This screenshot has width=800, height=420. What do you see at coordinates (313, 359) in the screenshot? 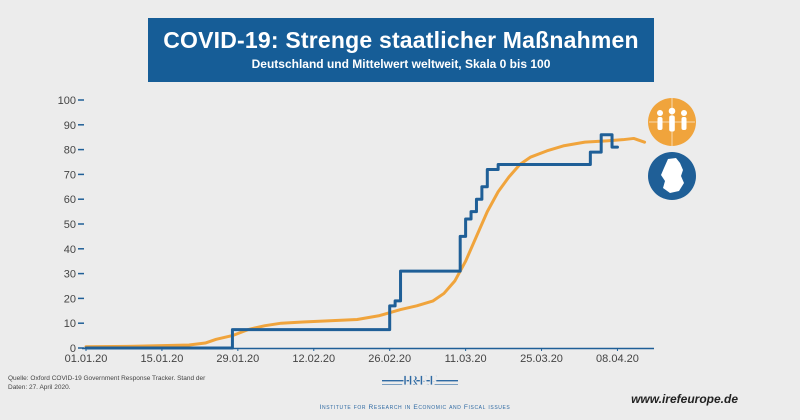
I see `x-tick-label: 12.02.20` at bounding box center [313, 359].